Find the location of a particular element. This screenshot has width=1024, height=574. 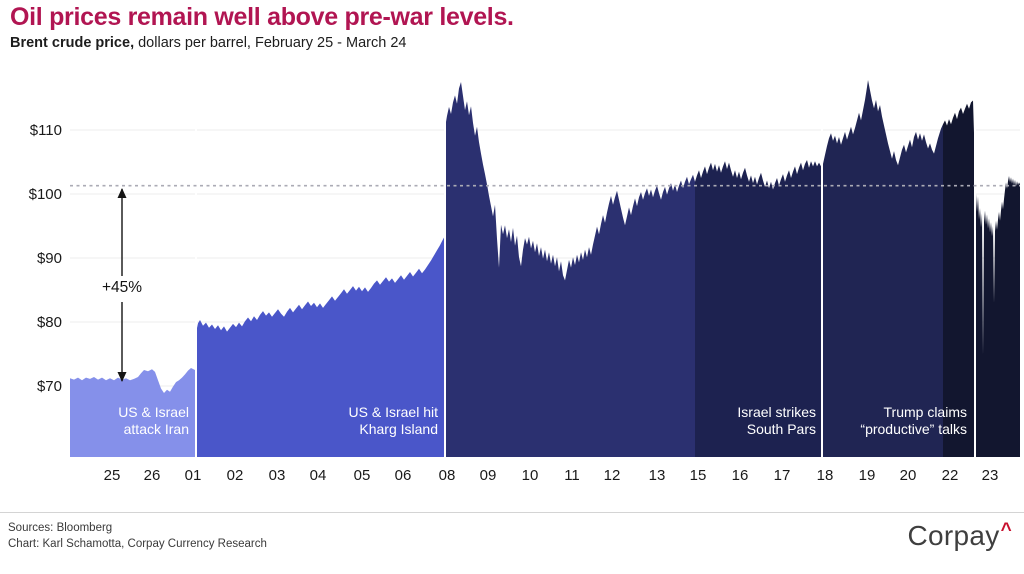

event-label: Trump claims “productive” talks is located at coordinates (913, 420).